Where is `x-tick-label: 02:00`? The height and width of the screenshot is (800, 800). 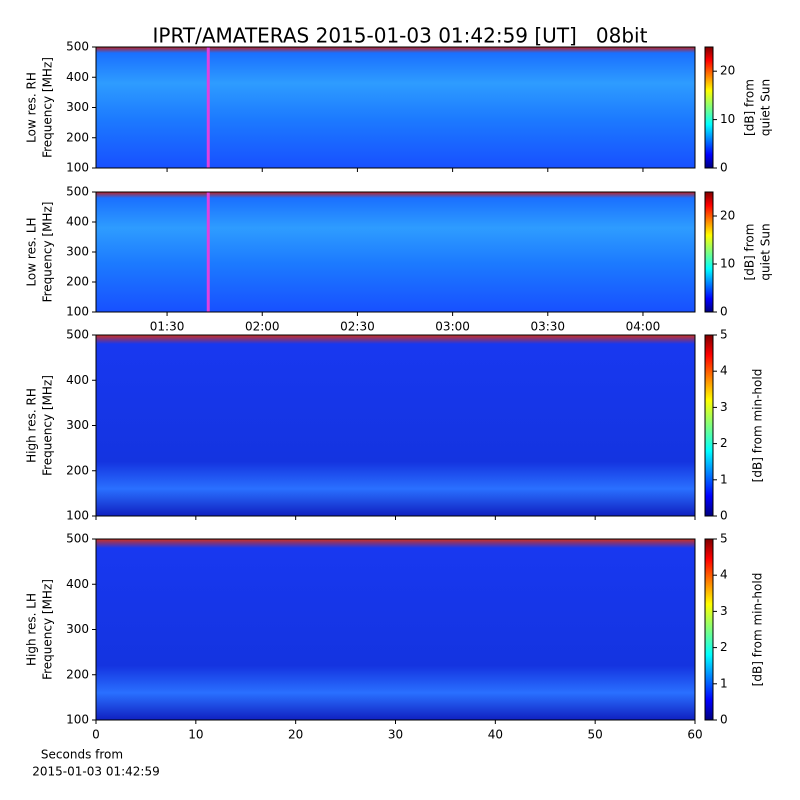 x-tick-label: 02:00 is located at coordinates (262, 327).